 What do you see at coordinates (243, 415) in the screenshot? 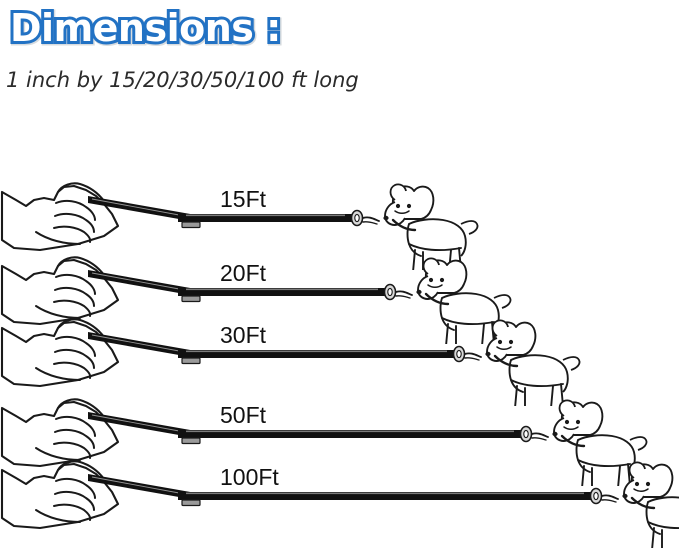
I see `length-label: 50Ft` at bounding box center [243, 415].